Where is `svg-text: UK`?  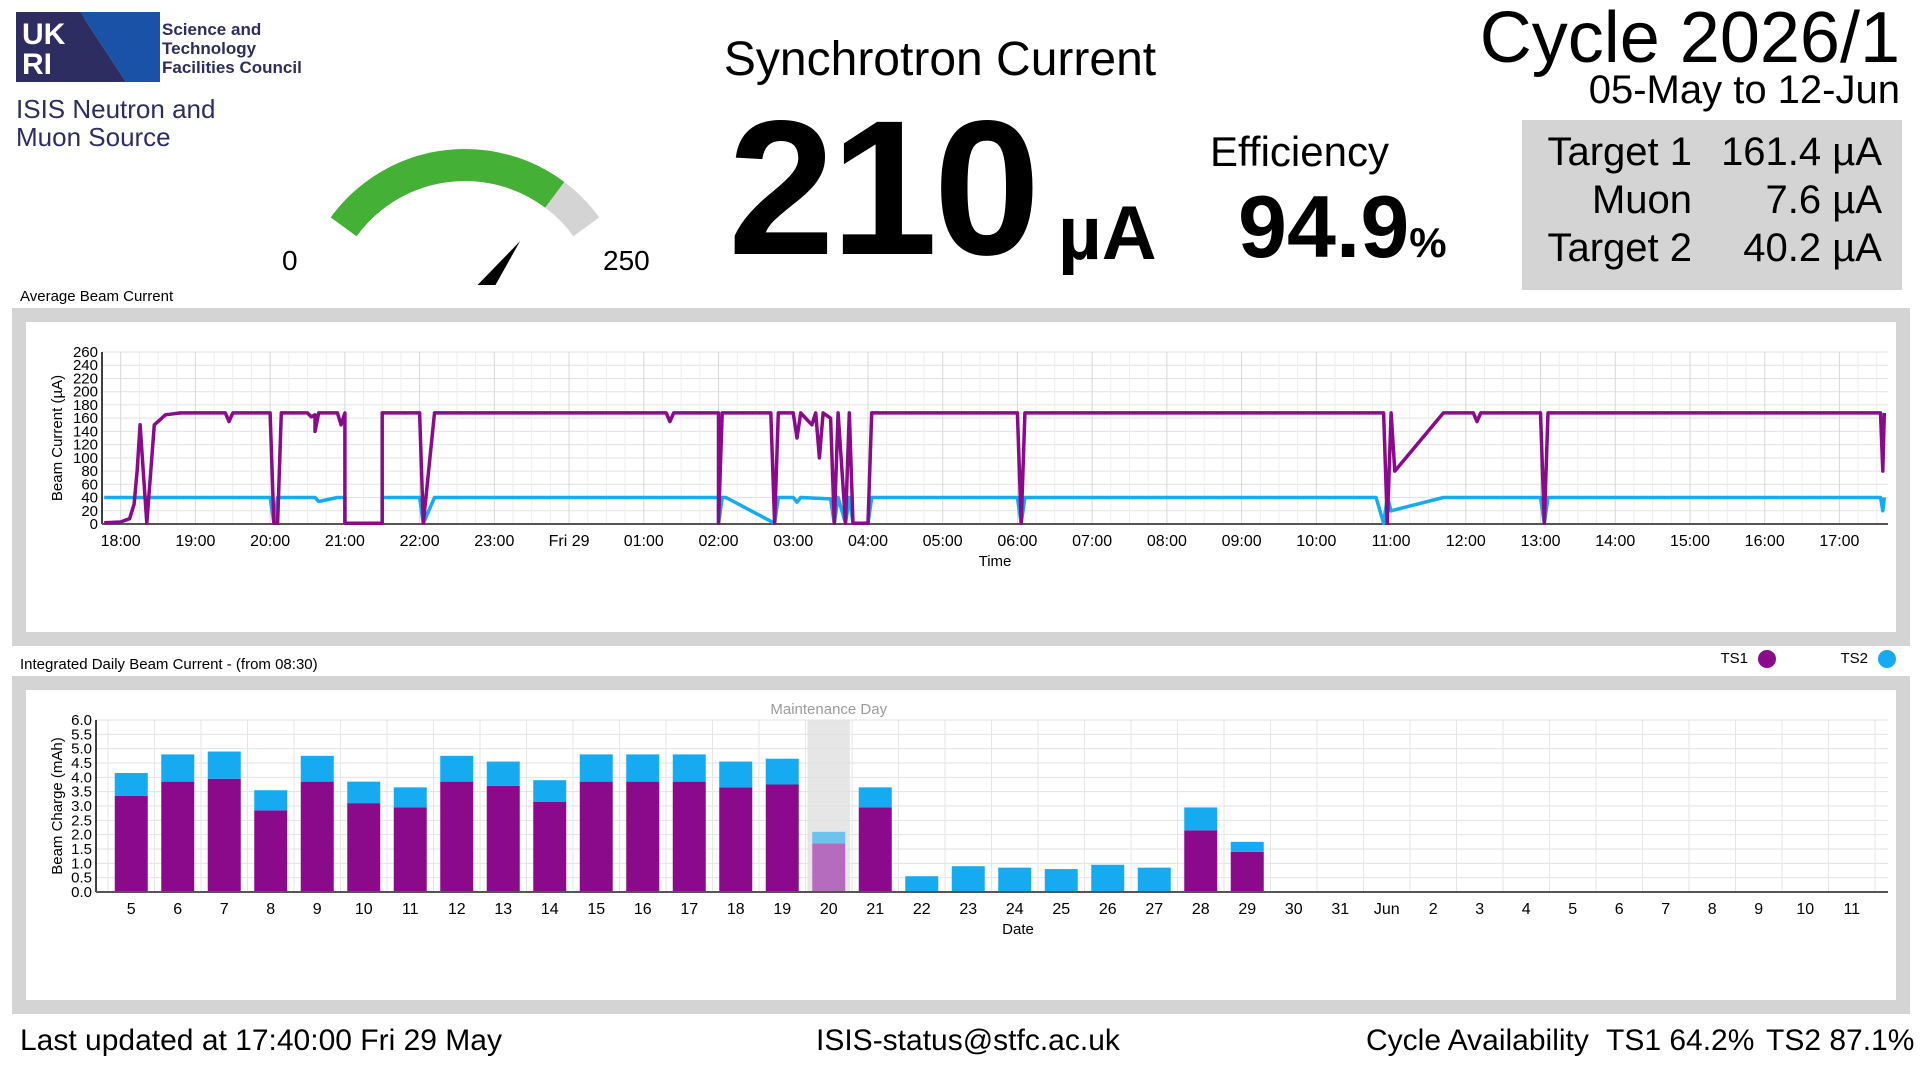
svg-text: UK is located at coordinates (44, 34).